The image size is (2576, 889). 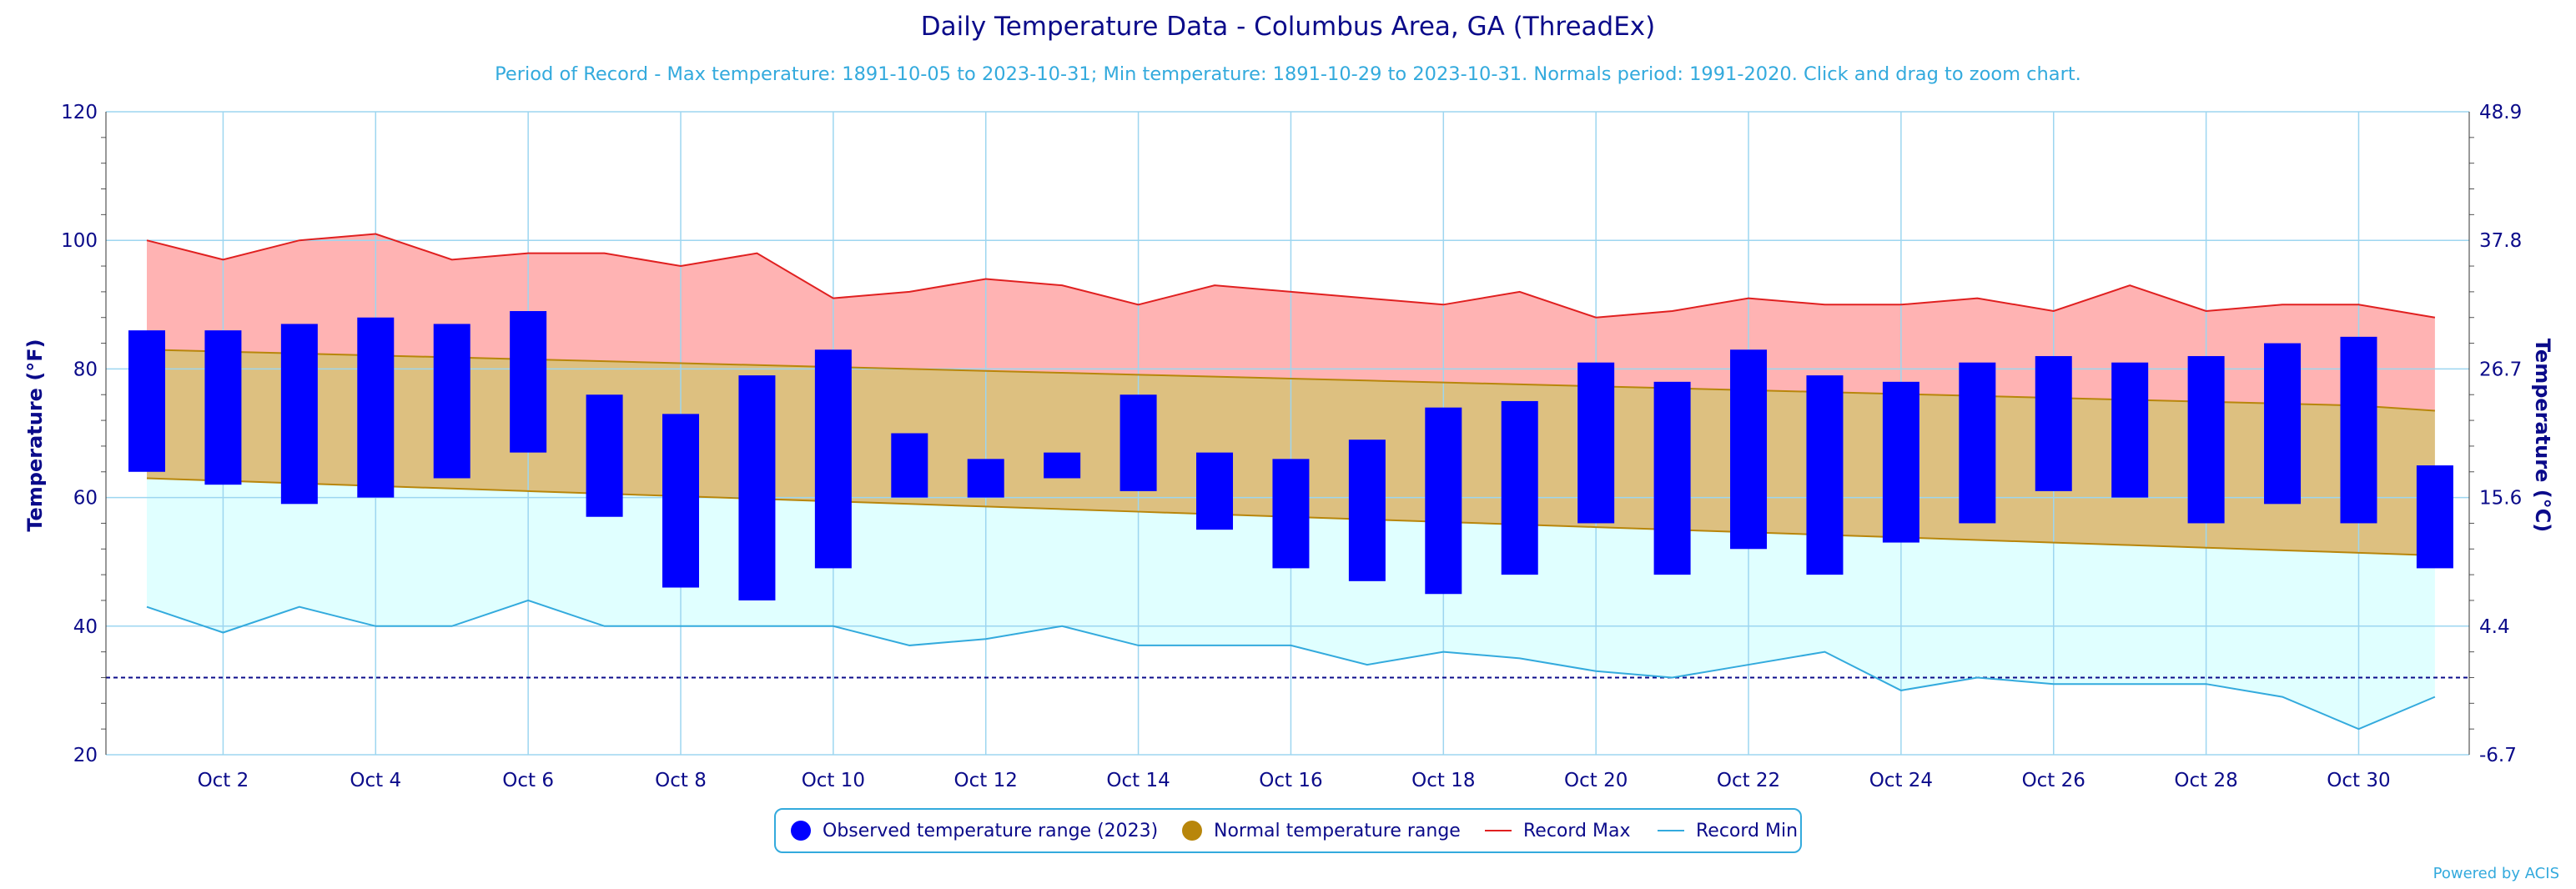 What do you see at coordinates (2498, 755) in the screenshot?
I see `y-tick-label-right: -6.7` at bounding box center [2498, 755].